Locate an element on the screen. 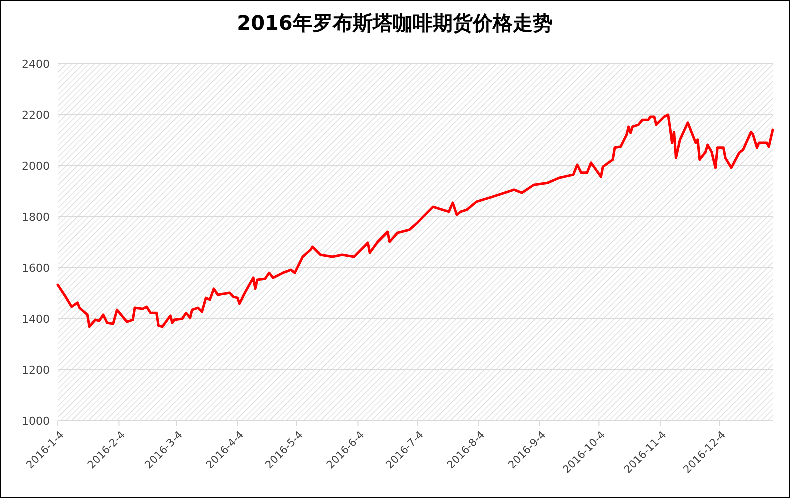 This screenshot has height=498, width=790. y-tick-label: 1200 is located at coordinates (36, 370).